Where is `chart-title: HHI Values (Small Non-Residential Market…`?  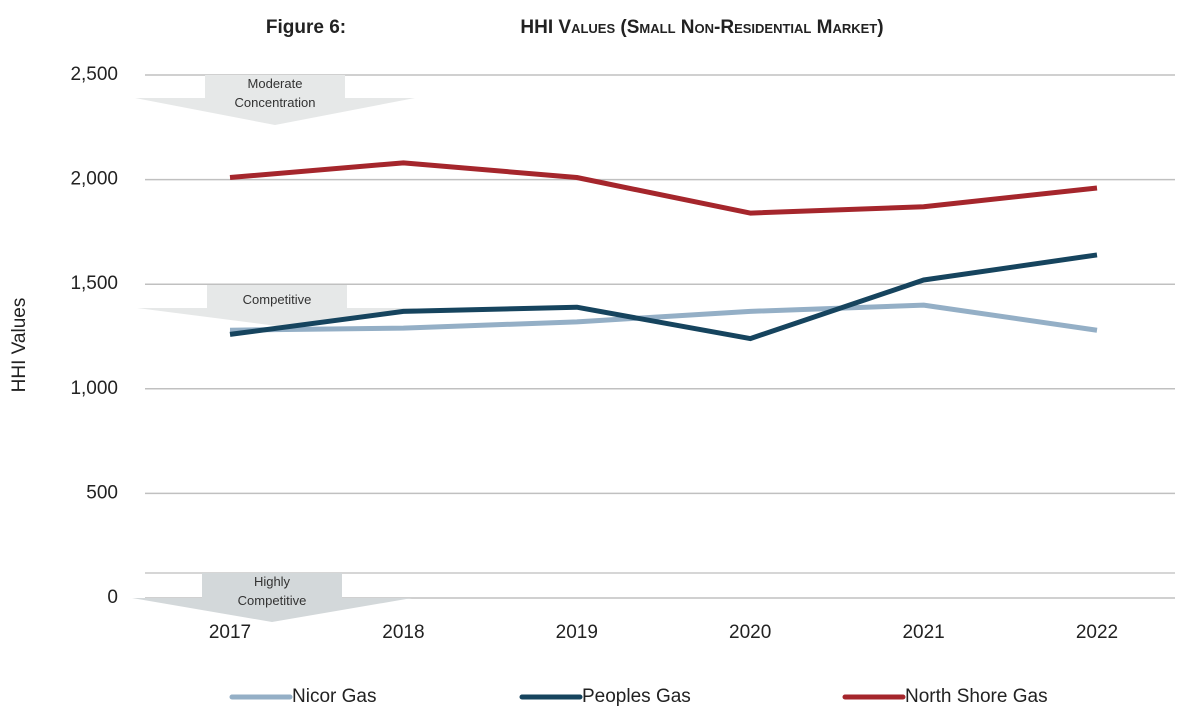
chart-title: HHI Values (Small Non-Residential Market… is located at coordinates (701, 27).